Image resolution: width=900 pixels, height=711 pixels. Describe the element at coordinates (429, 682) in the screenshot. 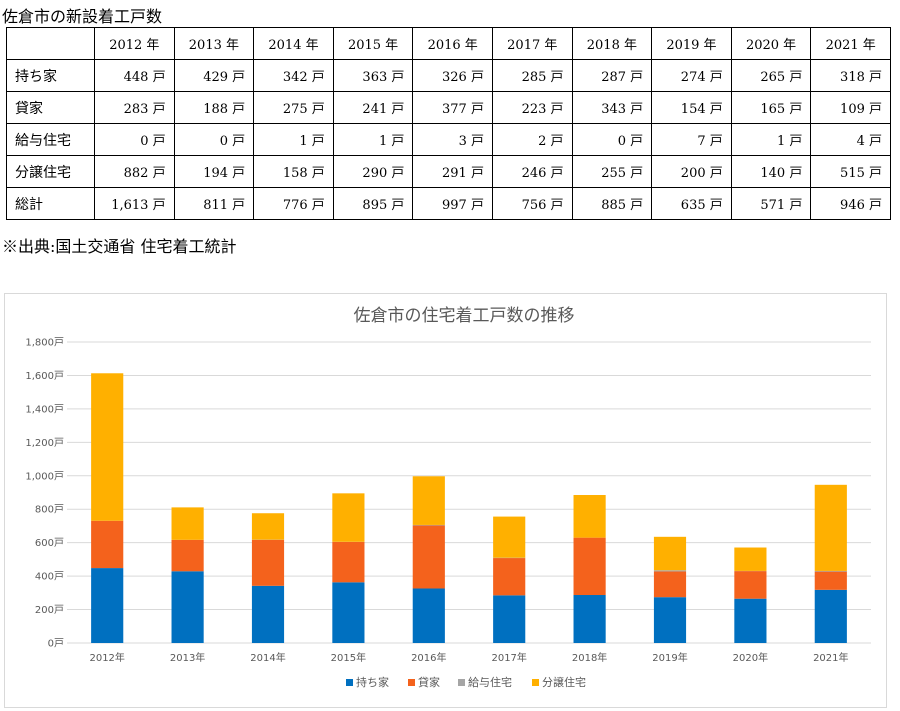

I see `legend-label: 貸家` at that location.